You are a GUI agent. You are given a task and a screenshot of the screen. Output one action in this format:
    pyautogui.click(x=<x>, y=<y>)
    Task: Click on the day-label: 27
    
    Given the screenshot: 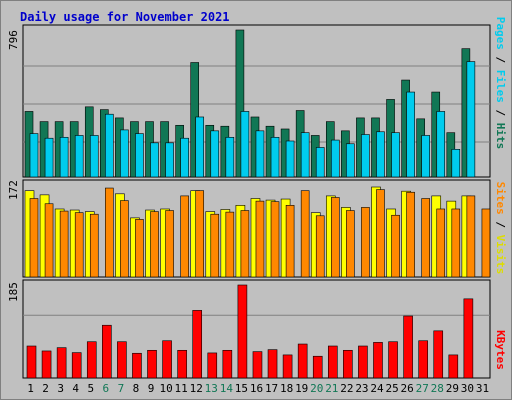 What is the action you would take?
    pyautogui.click(x=422, y=388)
    